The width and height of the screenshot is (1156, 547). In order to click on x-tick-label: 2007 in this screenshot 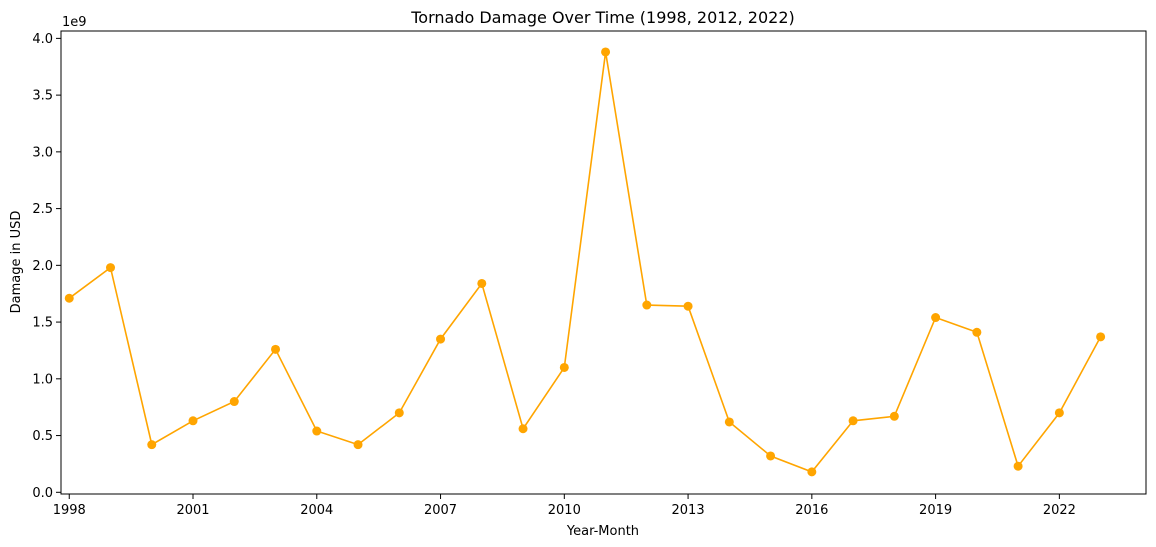, I will do `click(440, 510)`.